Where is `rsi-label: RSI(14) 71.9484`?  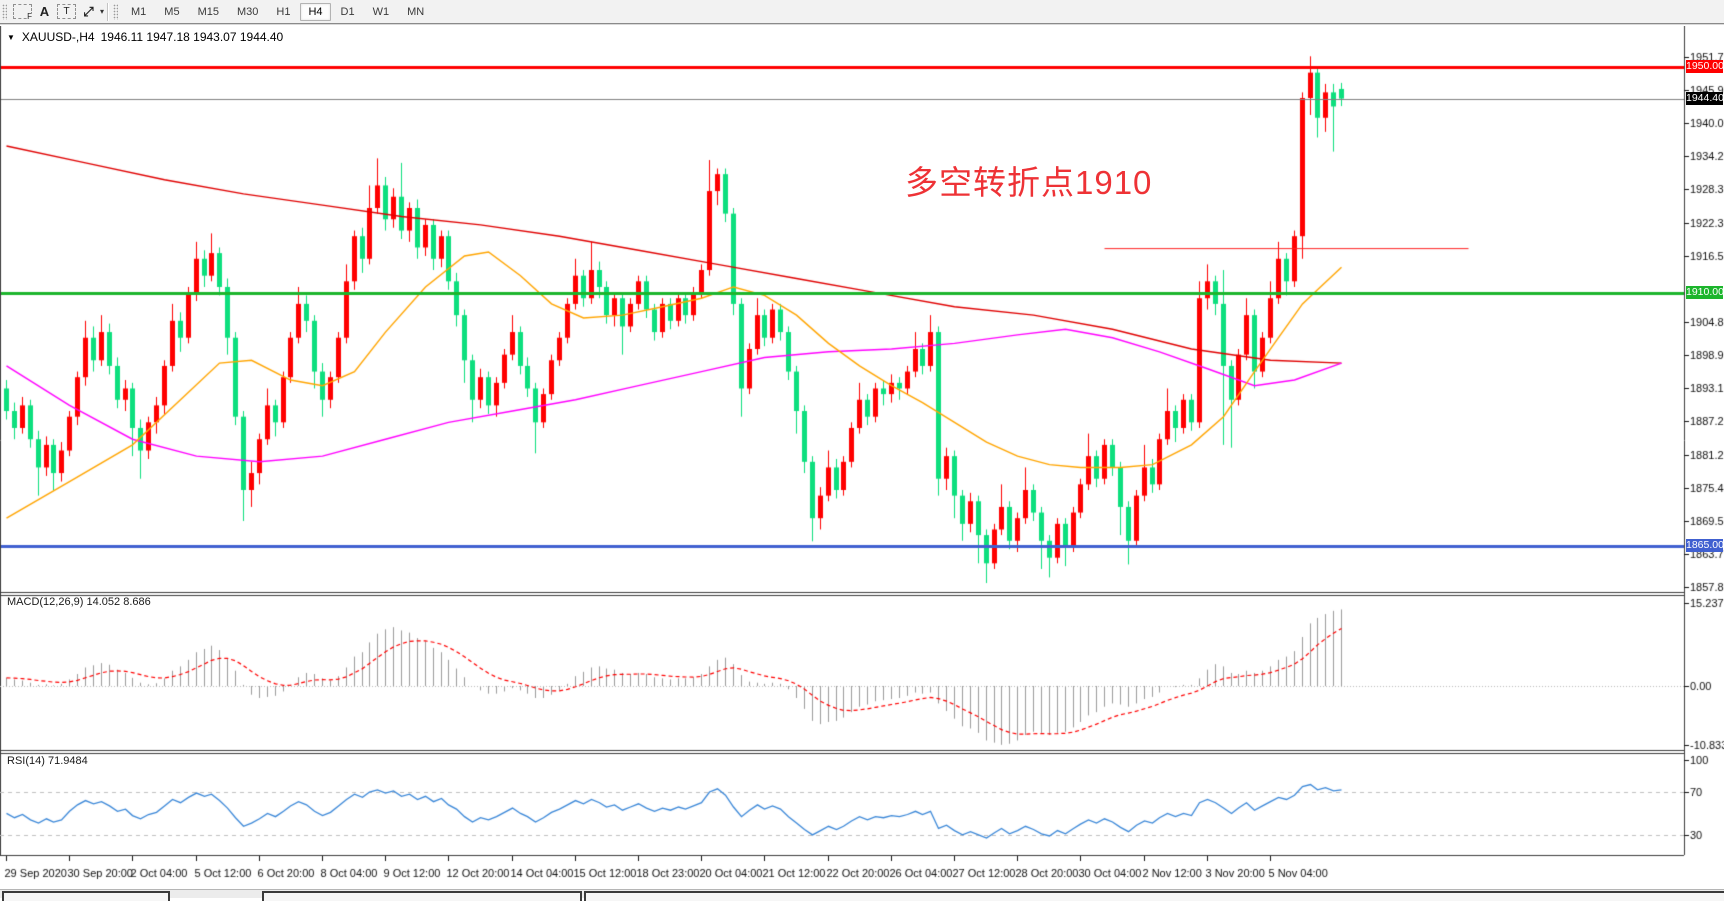 rsi-label: RSI(14) 71.9484 is located at coordinates (47, 761).